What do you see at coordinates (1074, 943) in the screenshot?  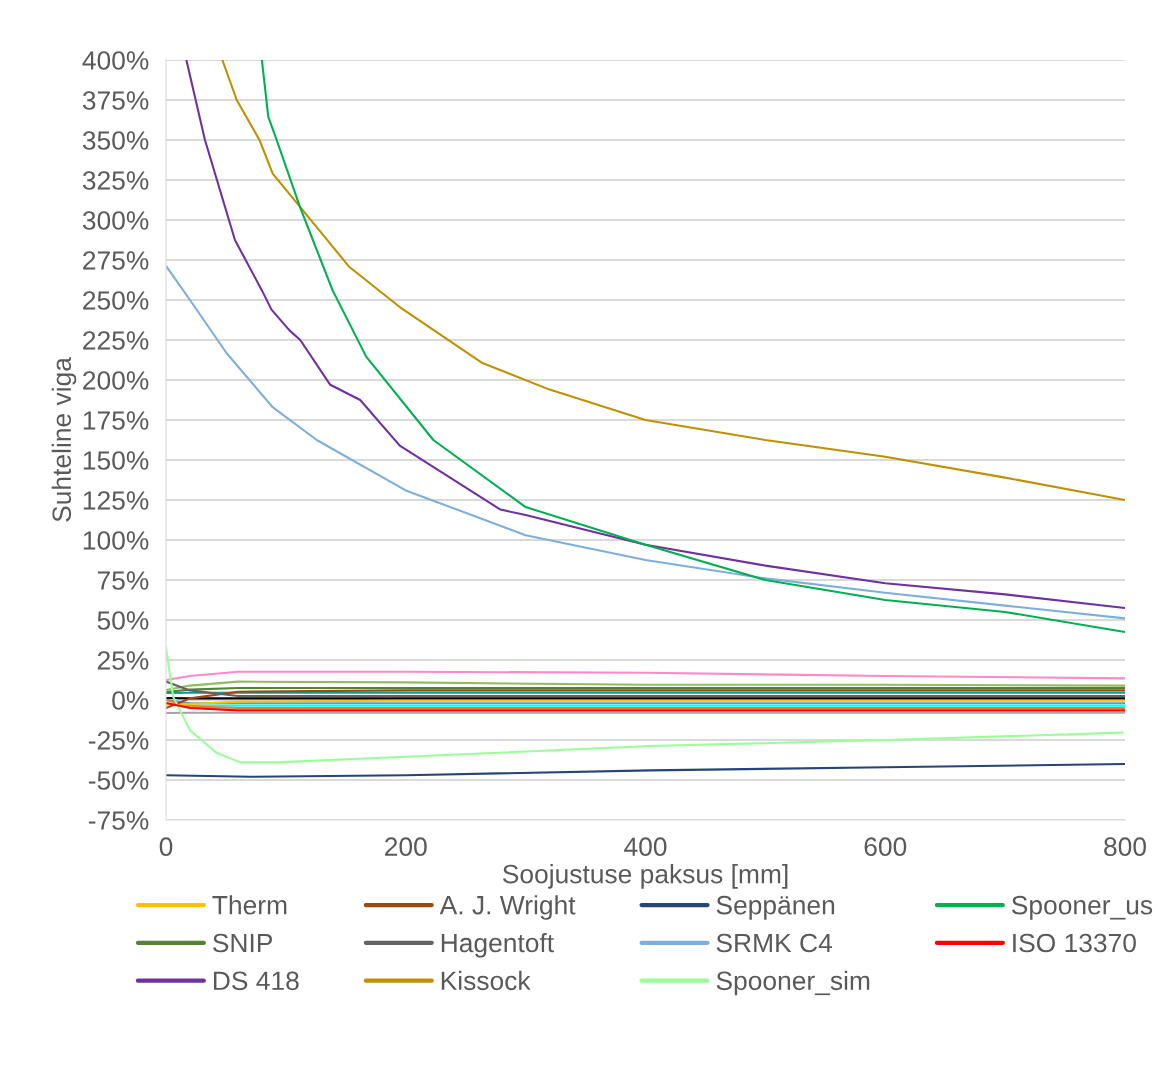 I see `legend-label: ISO 13370` at bounding box center [1074, 943].